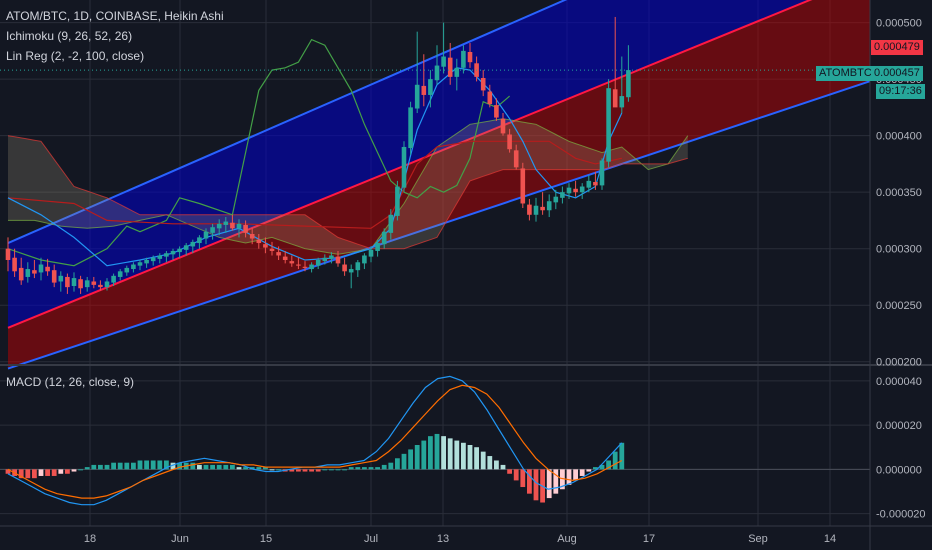 The image size is (932, 550). What do you see at coordinates (901, 515) in the screenshot?
I see `macd-tick-label: -0.000020` at bounding box center [901, 515].